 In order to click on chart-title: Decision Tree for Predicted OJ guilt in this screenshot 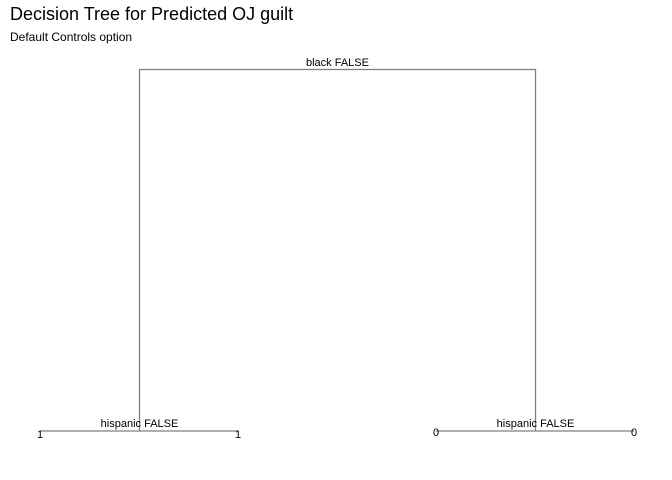, I will do `click(152, 14)`.